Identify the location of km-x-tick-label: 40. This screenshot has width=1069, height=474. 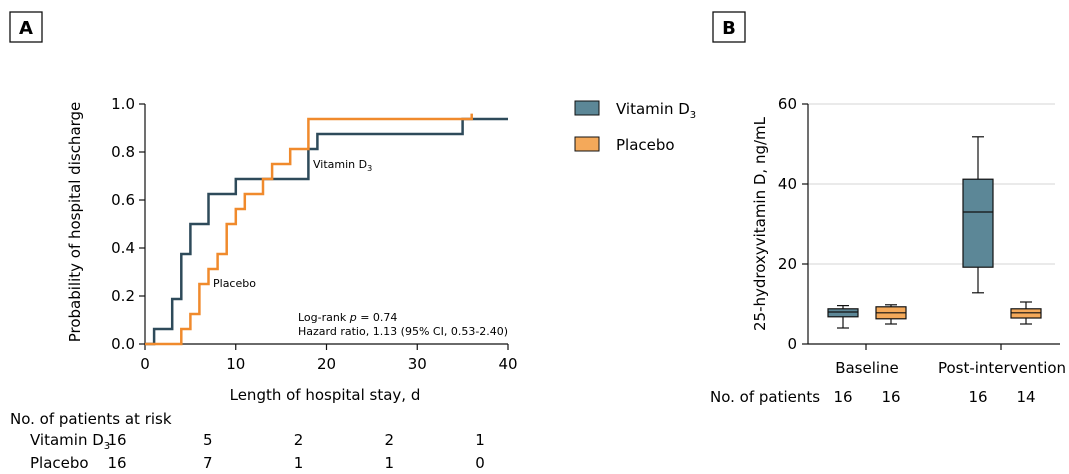
(507, 364).